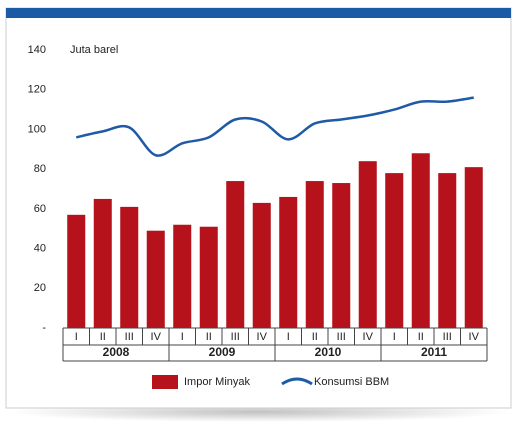  I want to click on y-tick-label: 140, so click(37, 50).